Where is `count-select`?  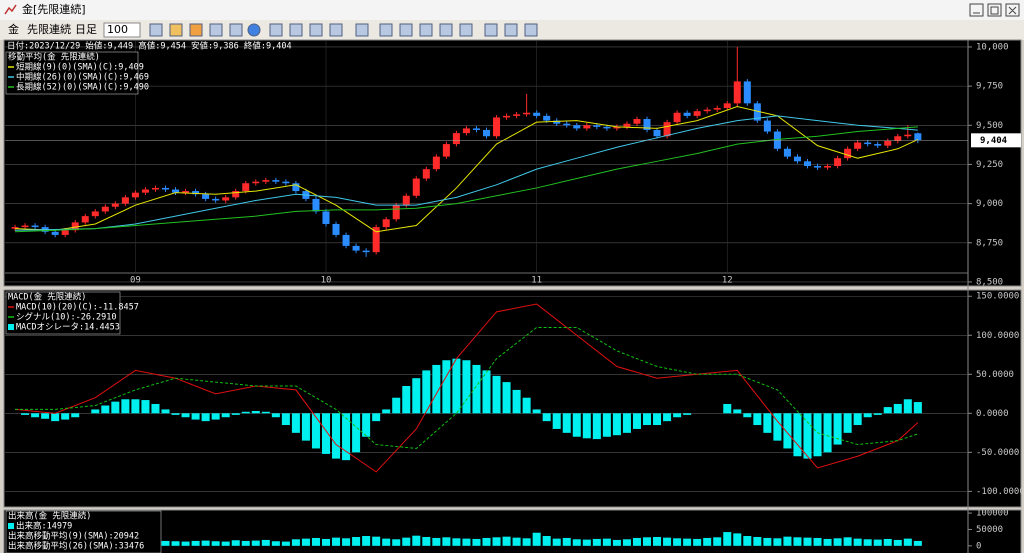
count-select is located at coordinates (122, 30).